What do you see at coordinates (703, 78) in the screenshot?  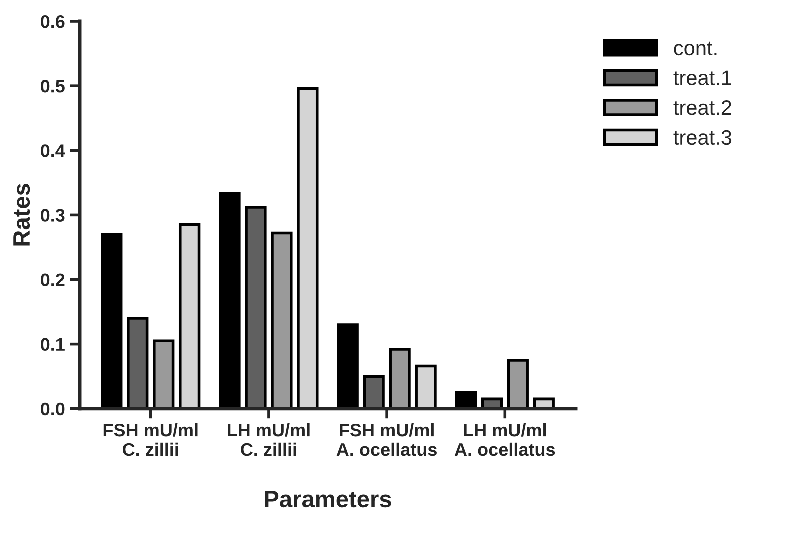 I see `legend-label: treat.1` at bounding box center [703, 78].